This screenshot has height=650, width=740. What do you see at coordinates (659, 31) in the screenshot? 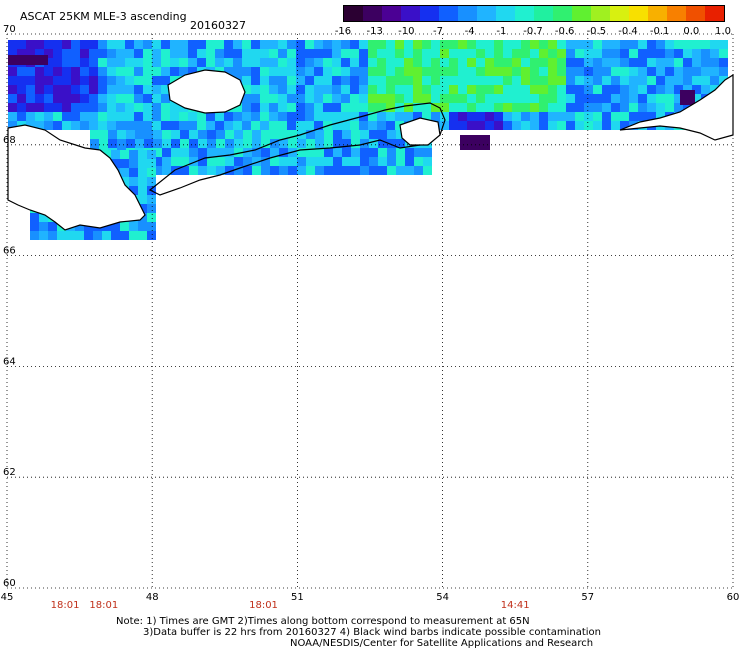
I see `colorbar-label: -0.1` at bounding box center [659, 31].